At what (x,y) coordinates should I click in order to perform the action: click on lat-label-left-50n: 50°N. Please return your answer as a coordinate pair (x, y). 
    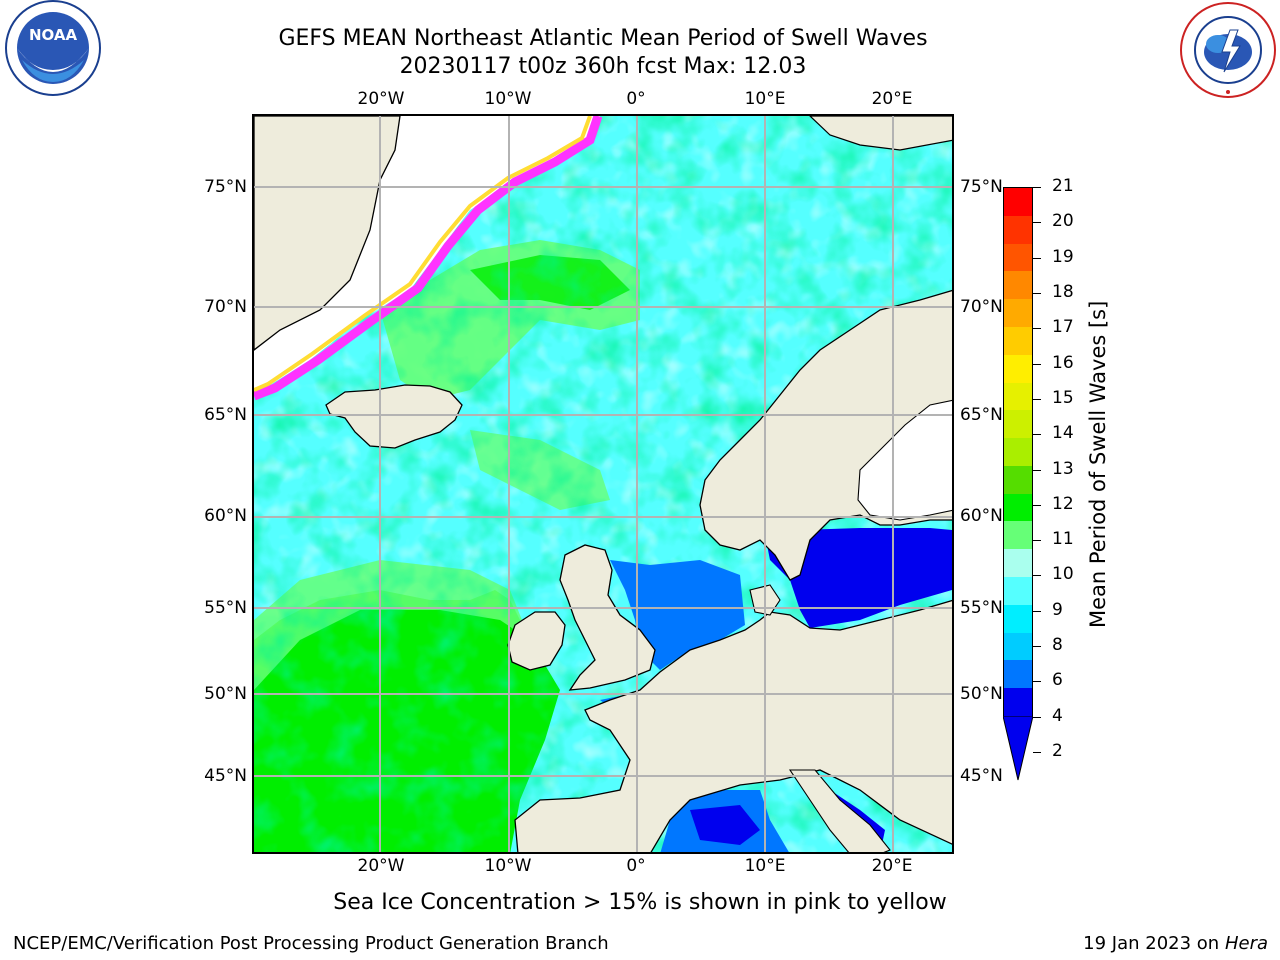
    Looking at the image, I should click on (225, 694).